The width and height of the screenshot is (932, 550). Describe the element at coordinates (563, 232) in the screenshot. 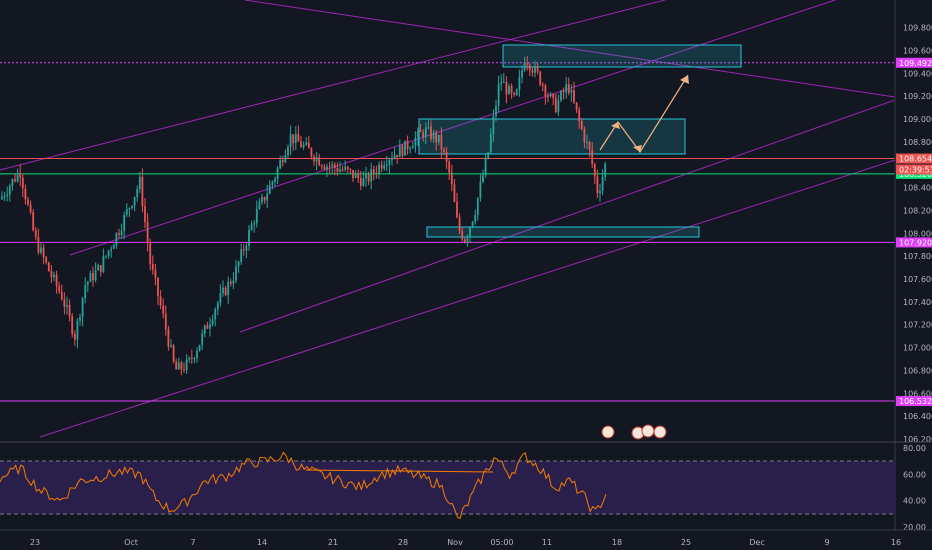

I see `zone-bottom` at that location.